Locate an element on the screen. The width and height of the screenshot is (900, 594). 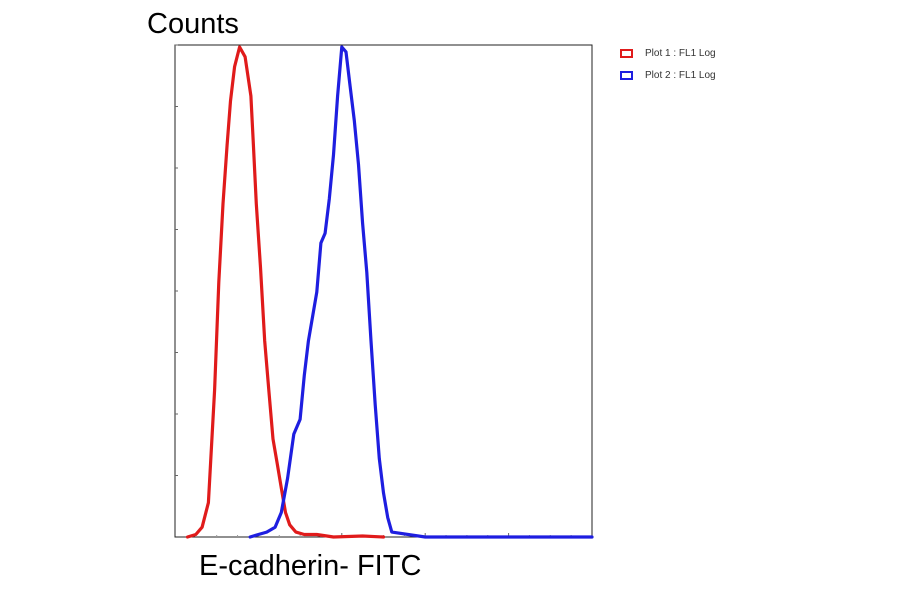
legend-label-2: Plot 2 : FL1 Log is located at coordinates (680, 75).